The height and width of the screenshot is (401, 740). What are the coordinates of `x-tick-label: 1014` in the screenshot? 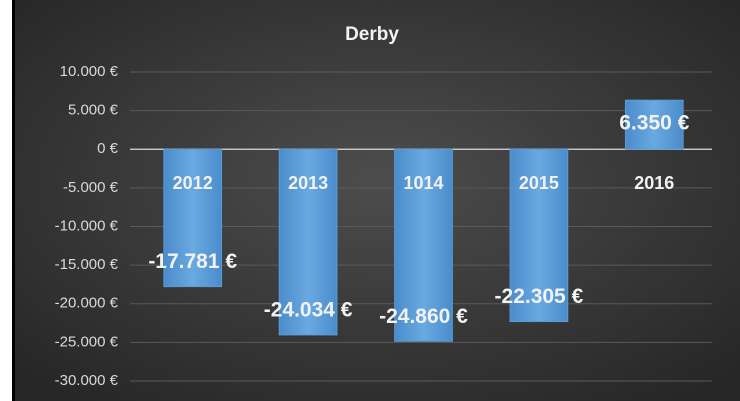 It's located at (423, 183).